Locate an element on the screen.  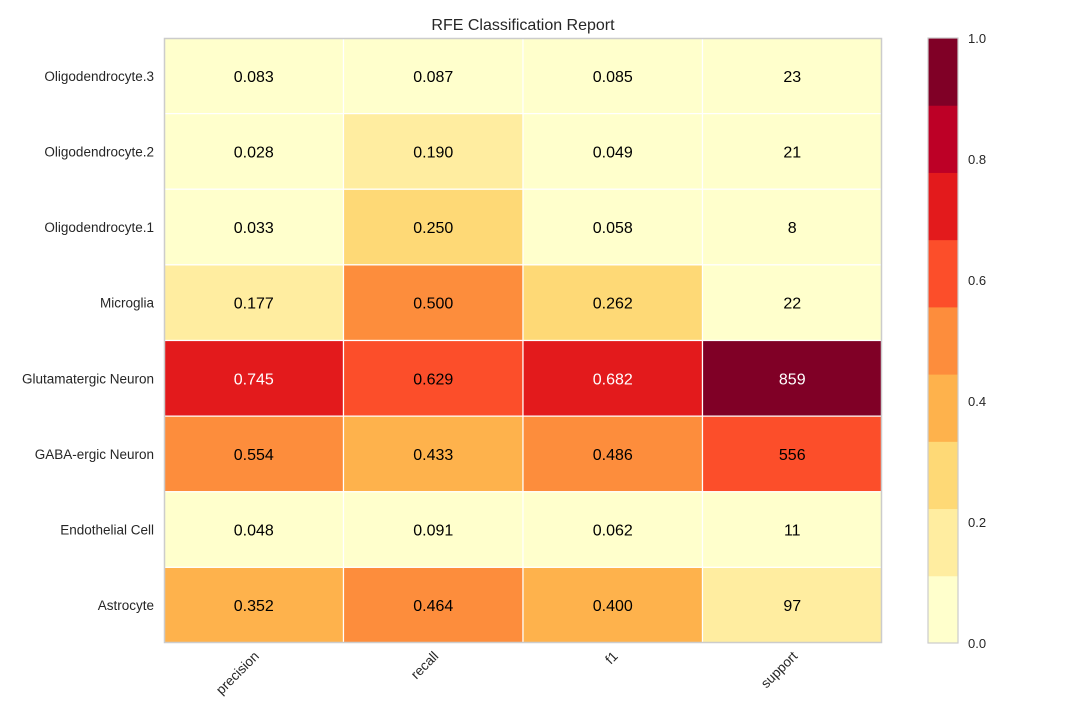
cell-value-label: 0.085 is located at coordinates (613, 77).